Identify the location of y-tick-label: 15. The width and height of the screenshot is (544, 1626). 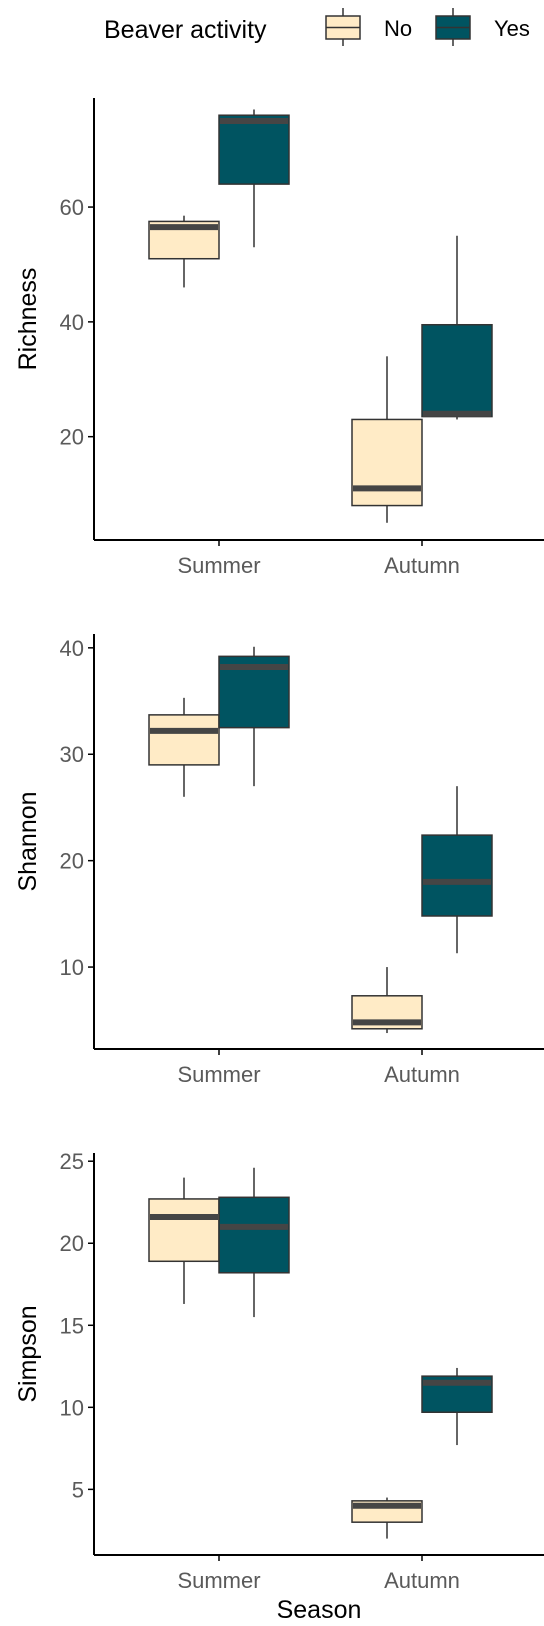
(72, 1325).